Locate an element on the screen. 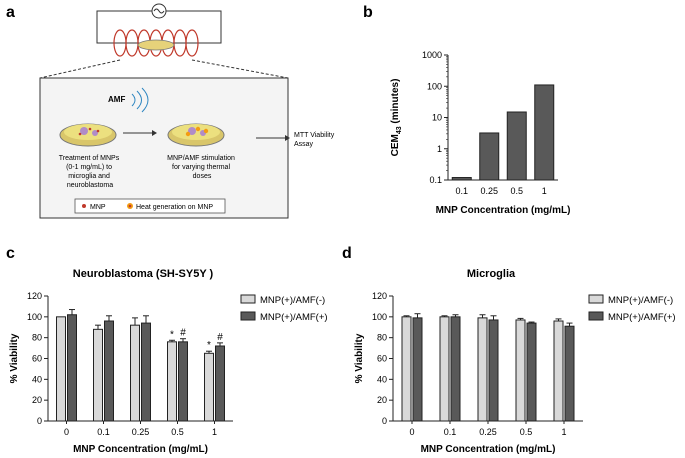 This screenshot has height=458, width=685. y-tick-label: 60 is located at coordinates (37, 359).